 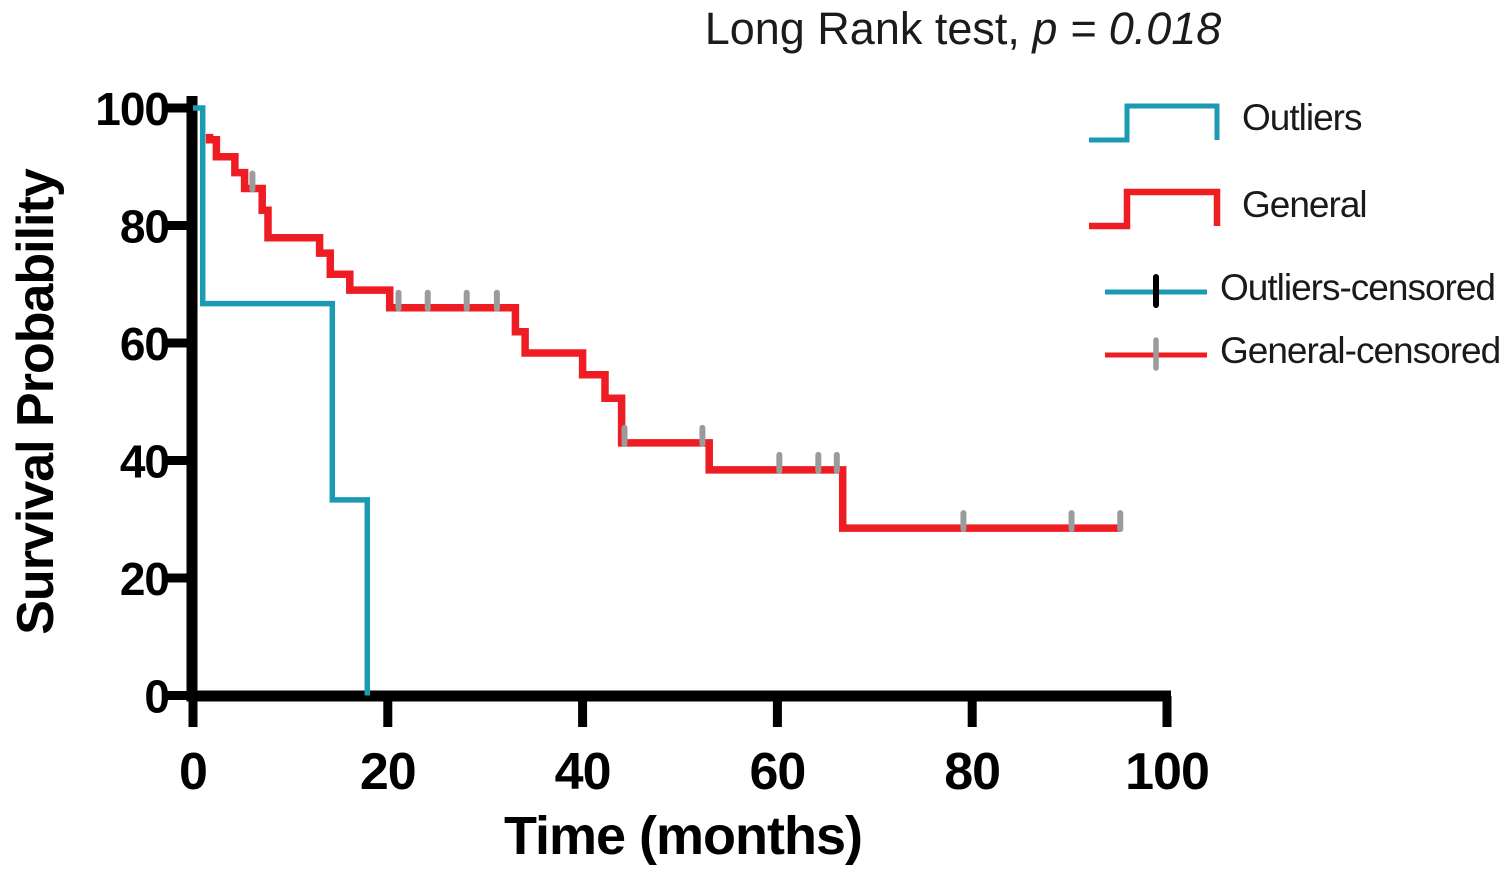 I want to click on legend-label-outliers-censored: Outliers-censored, so click(x=1358, y=287).